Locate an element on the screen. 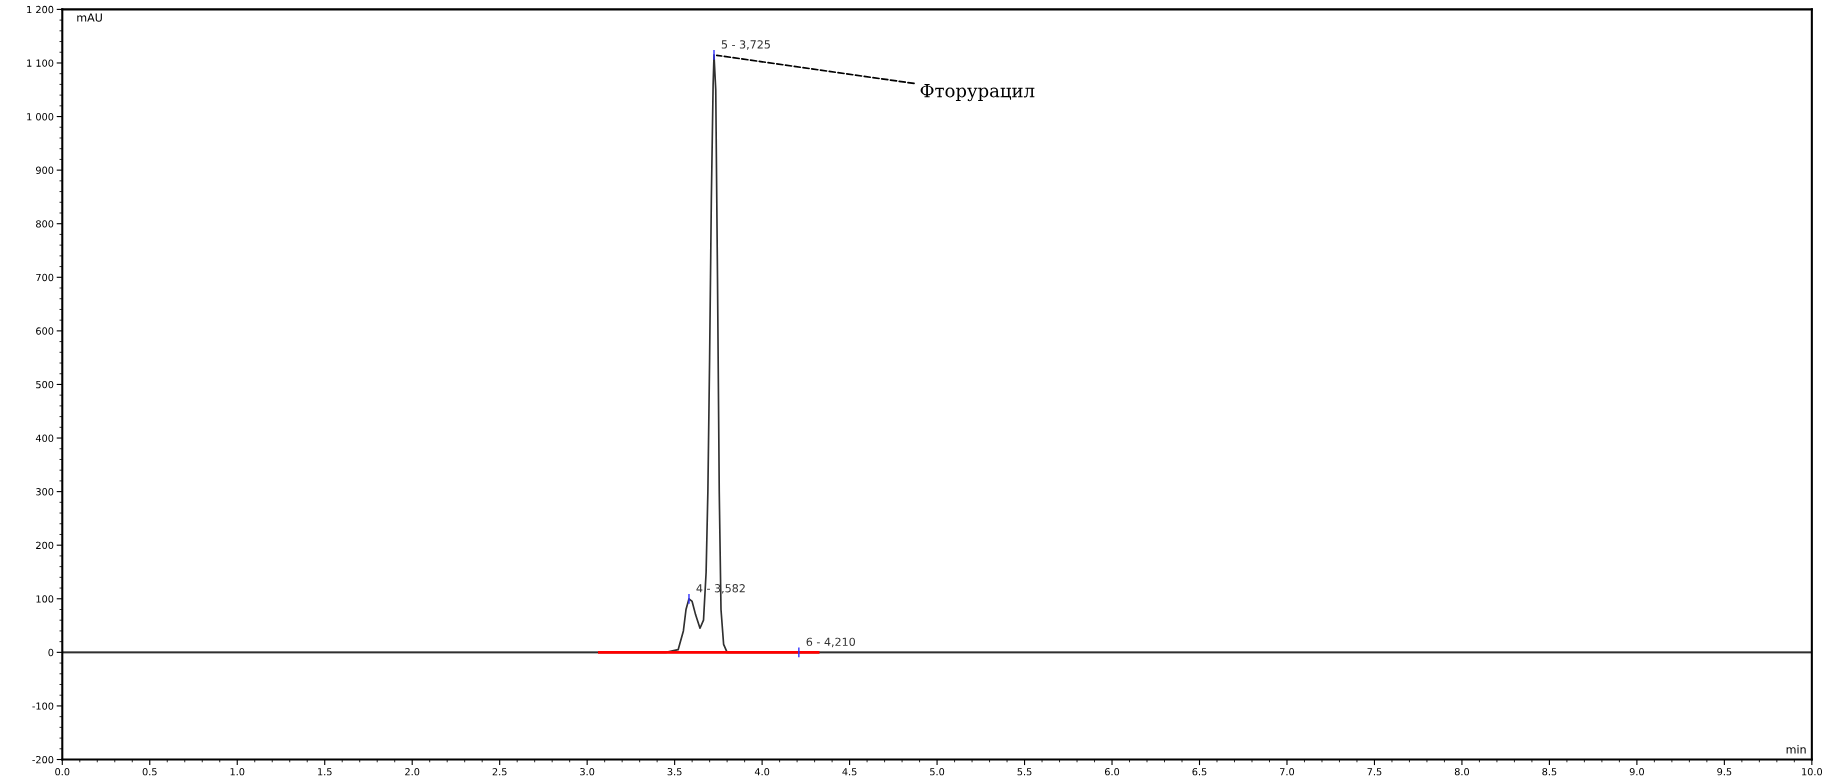 The image size is (1832, 783). x-tick-label: 9.0 is located at coordinates (1636, 772).